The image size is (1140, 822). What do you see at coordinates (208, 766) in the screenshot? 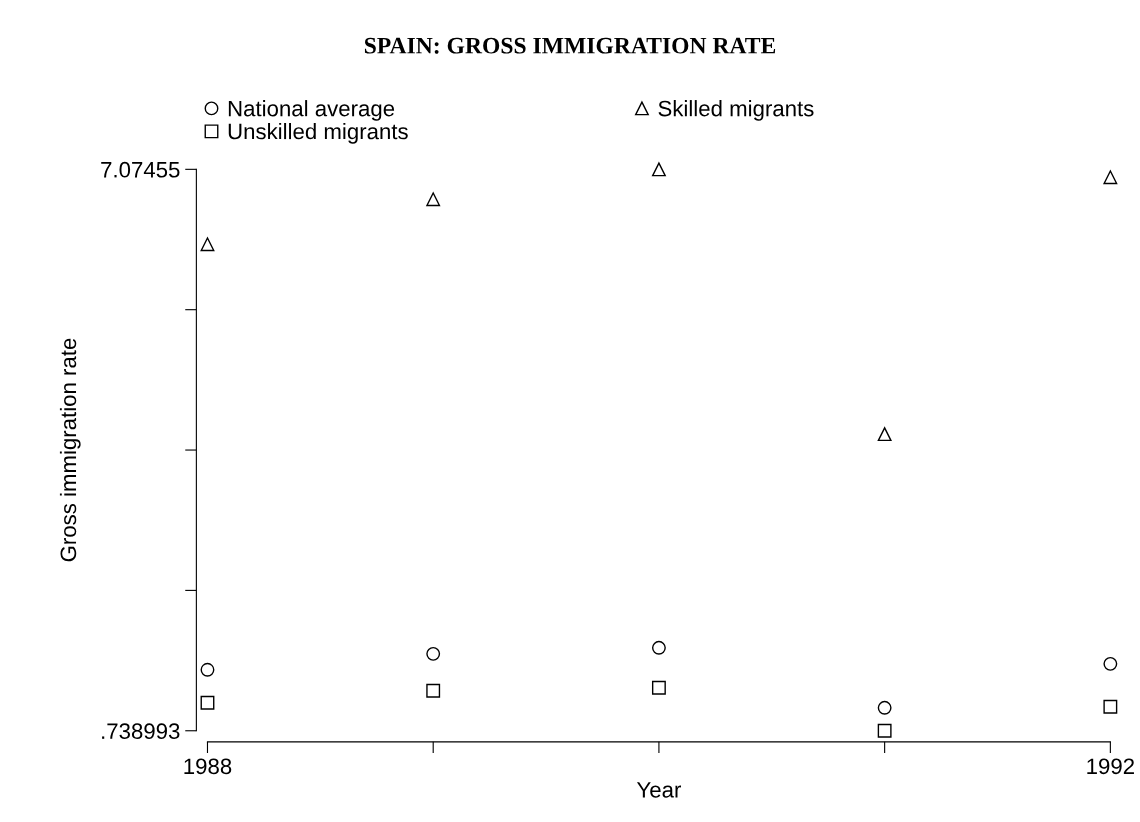
I see `x-tick-label: 1988` at bounding box center [208, 766].